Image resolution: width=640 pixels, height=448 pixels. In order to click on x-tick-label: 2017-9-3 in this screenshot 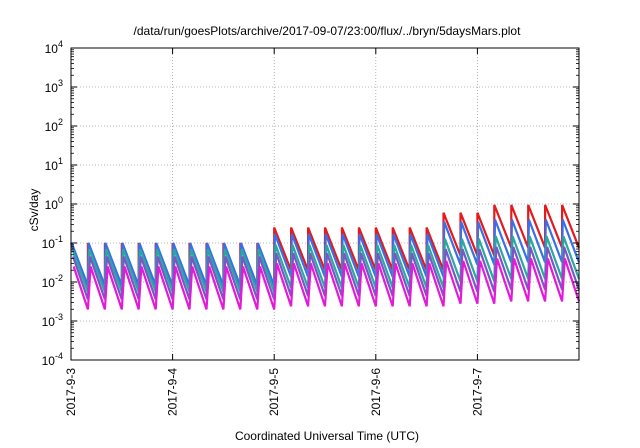, I will do `click(71, 392)`.